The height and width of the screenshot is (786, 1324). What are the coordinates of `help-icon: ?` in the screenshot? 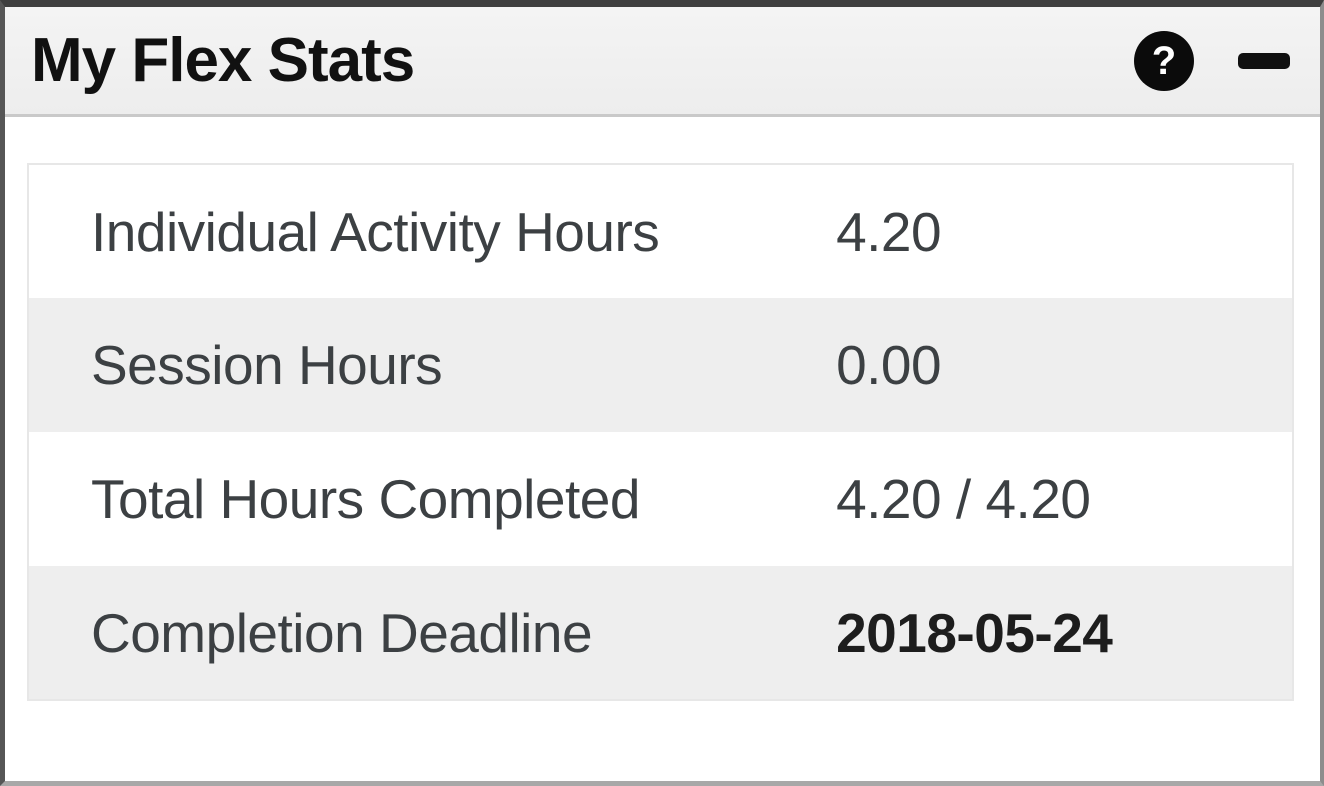 It's located at (1164, 60).